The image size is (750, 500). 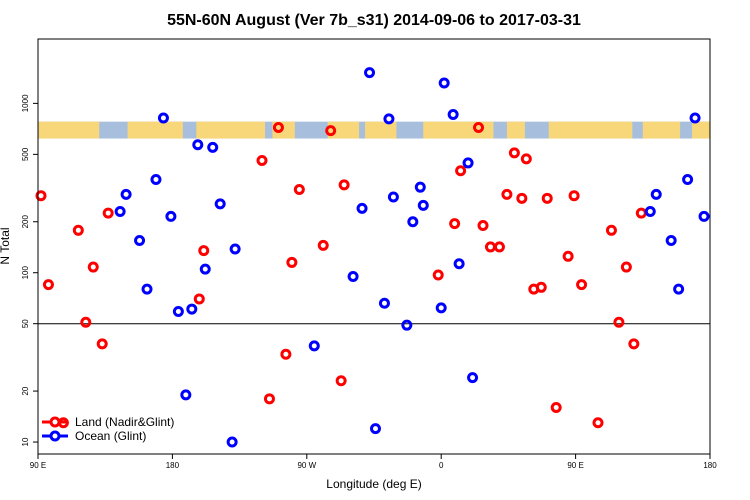 I want to click on y-tick-label: 50, so click(x=25, y=323).